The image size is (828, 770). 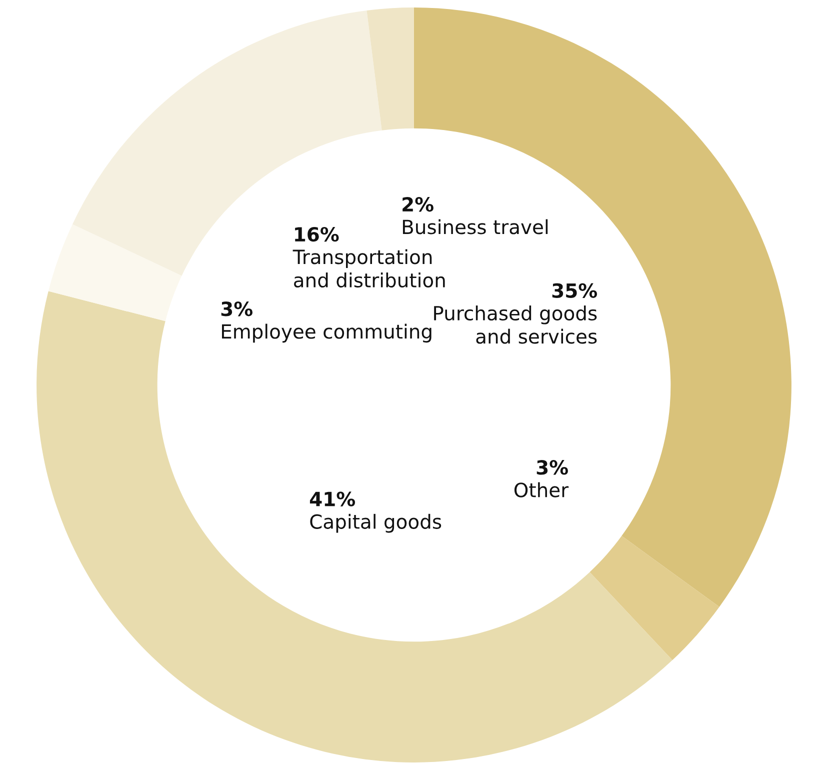 What do you see at coordinates (515, 324) in the screenshot?
I see `slice-label: Purchased goods and services` at bounding box center [515, 324].